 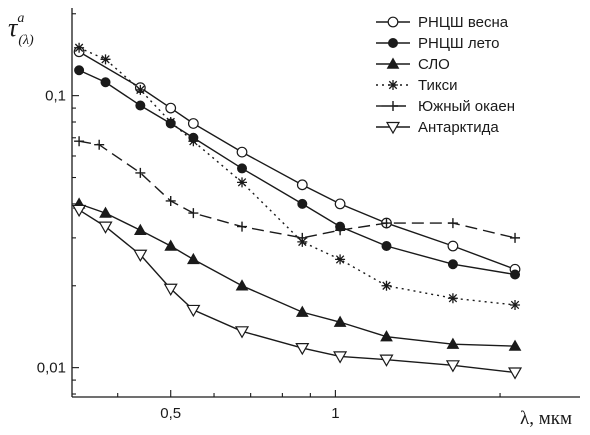 I want to click on y-axis-label-sup: a, so click(x=20, y=18).